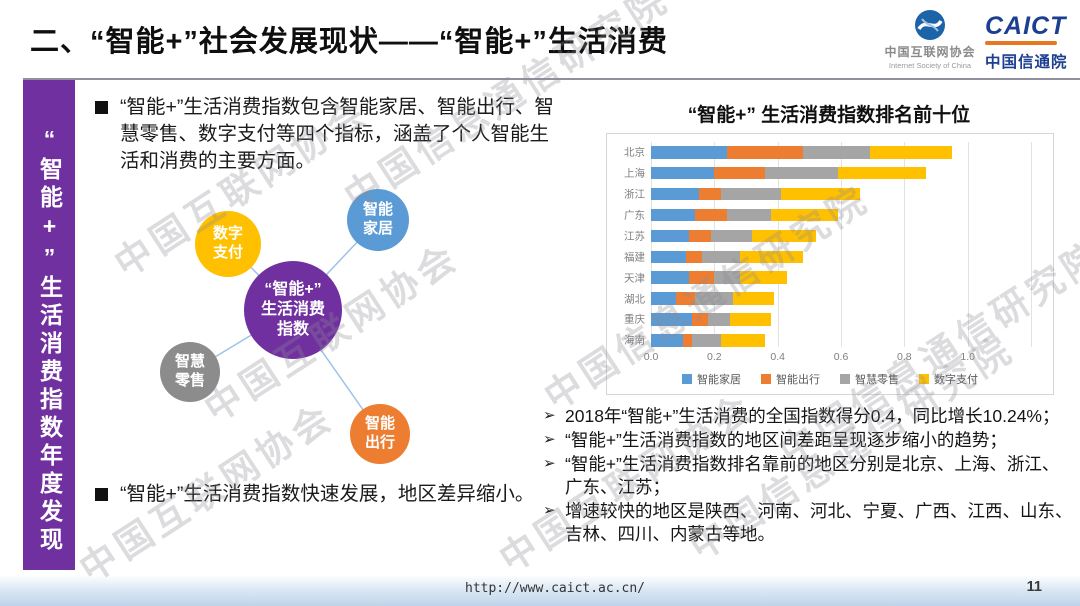 Image resolution: width=1080 pixels, height=606 pixels. I want to click on header-divider, so click(551, 79).